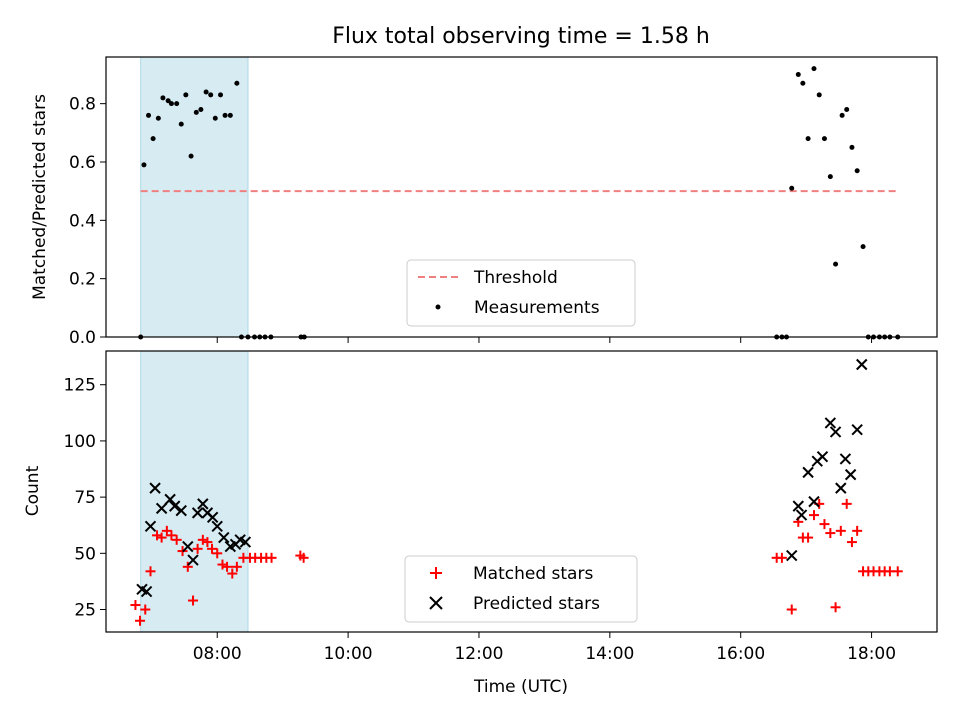  What do you see at coordinates (40, 197) in the screenshot?
I see `ratio-panel-ylabel: Matched/Predicted stars` at bounding box center [40, 197].